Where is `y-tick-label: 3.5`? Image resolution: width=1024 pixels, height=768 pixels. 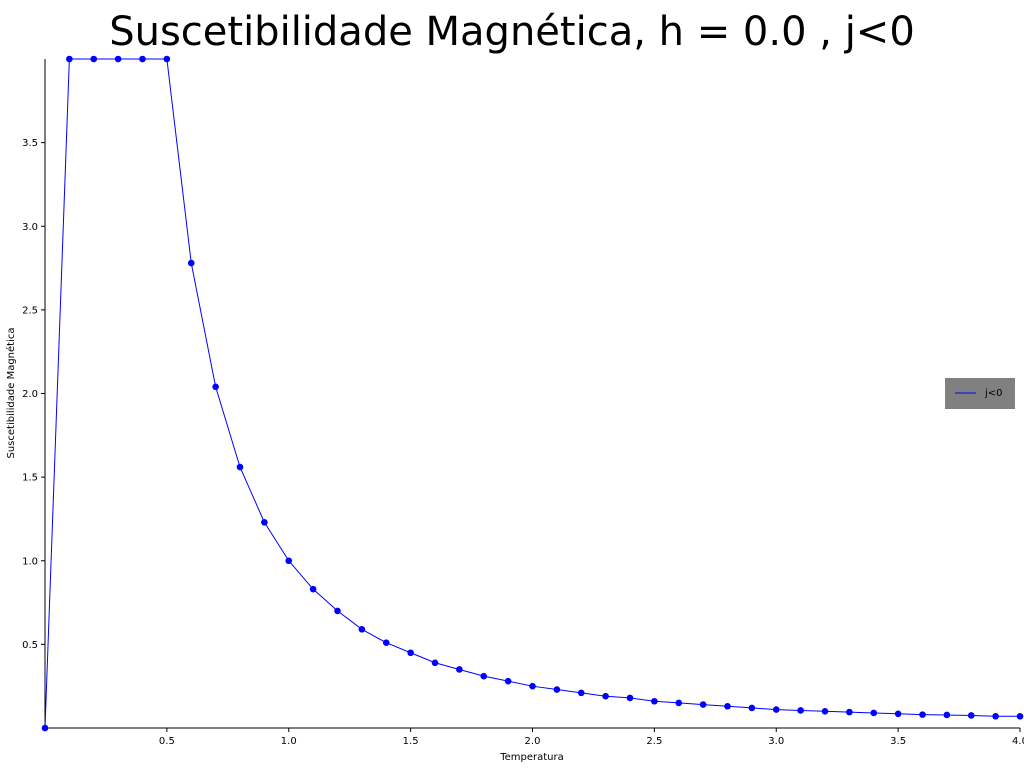 y-tick-label: 3.5 is located at coordinates (30, 143).